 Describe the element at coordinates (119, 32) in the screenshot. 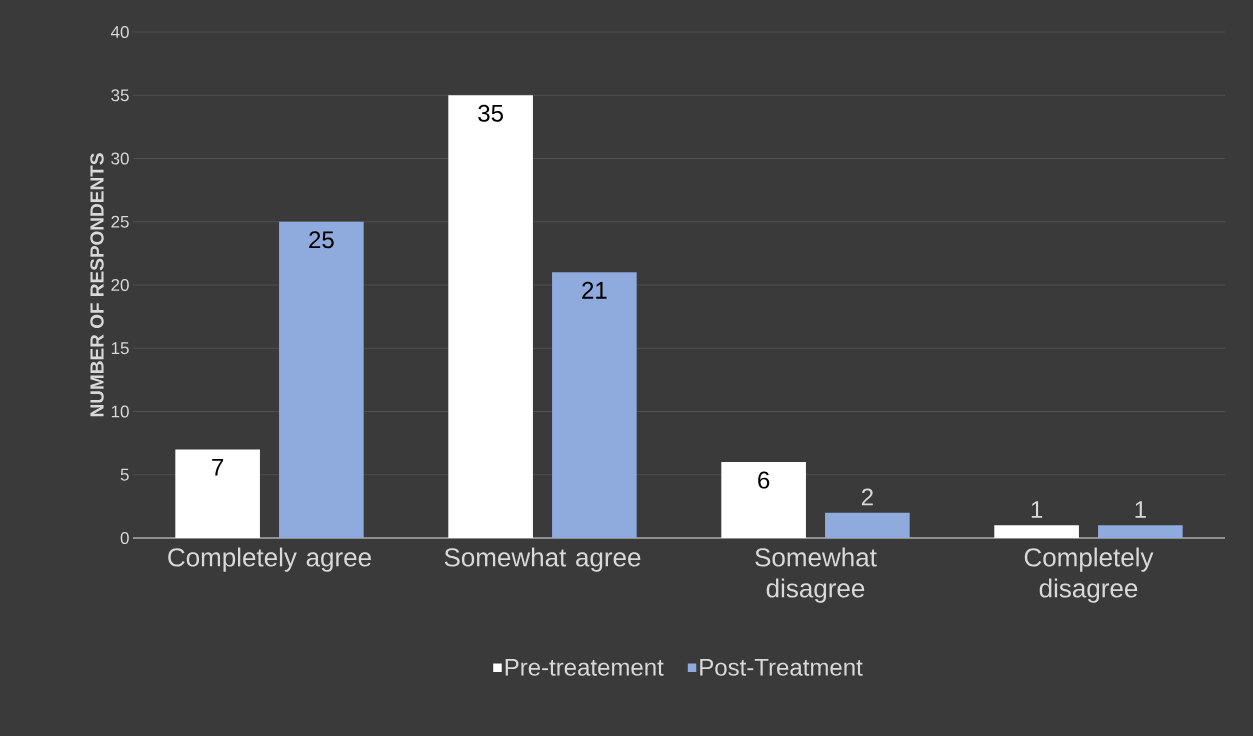

I see `y-tick-label: 40` at that location.